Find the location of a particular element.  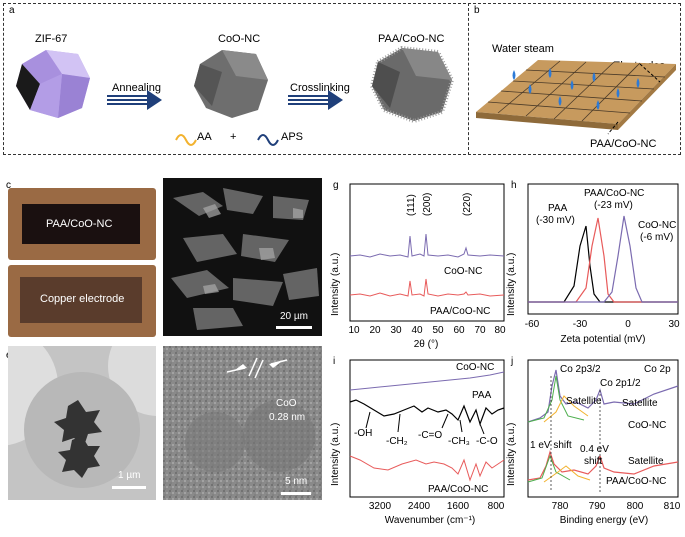

zeta-paa-value: (-30 mV) is located at coordinates (555, 220).